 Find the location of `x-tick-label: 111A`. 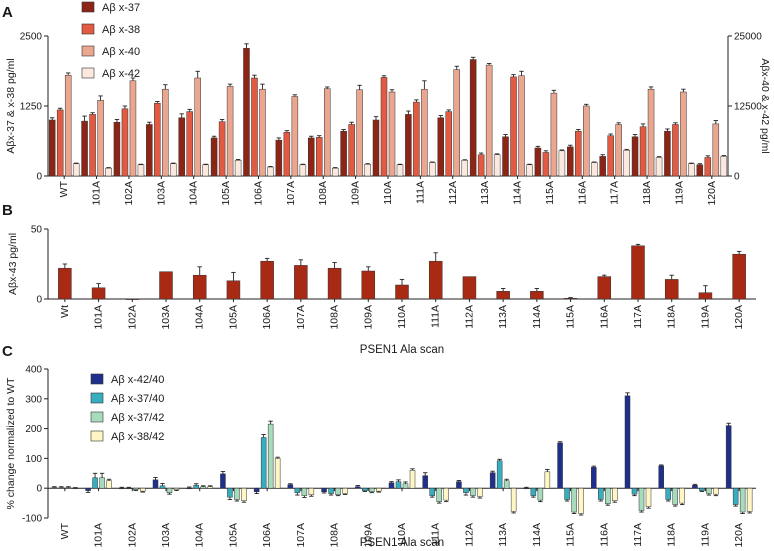

x-tick-label: 111A is located at coordinates (420, 192).